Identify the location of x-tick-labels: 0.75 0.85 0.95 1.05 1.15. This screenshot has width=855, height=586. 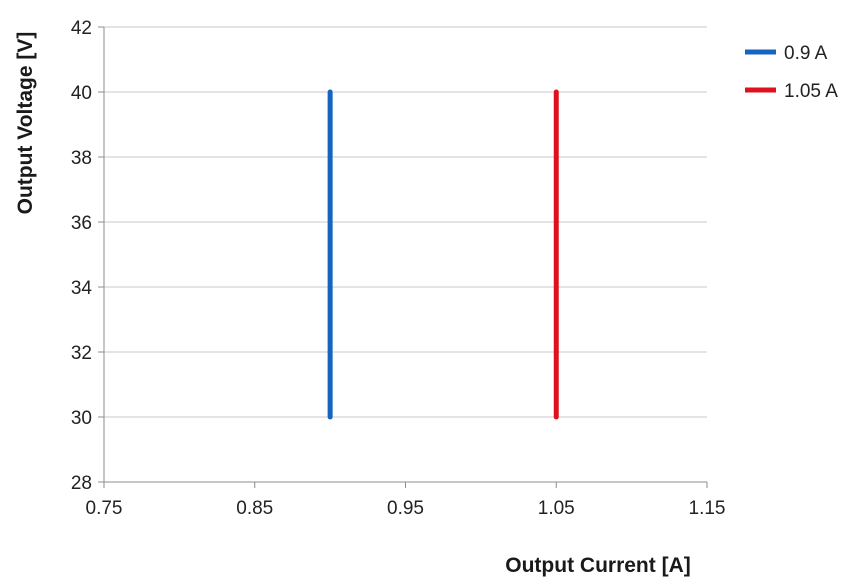
(406, 508).